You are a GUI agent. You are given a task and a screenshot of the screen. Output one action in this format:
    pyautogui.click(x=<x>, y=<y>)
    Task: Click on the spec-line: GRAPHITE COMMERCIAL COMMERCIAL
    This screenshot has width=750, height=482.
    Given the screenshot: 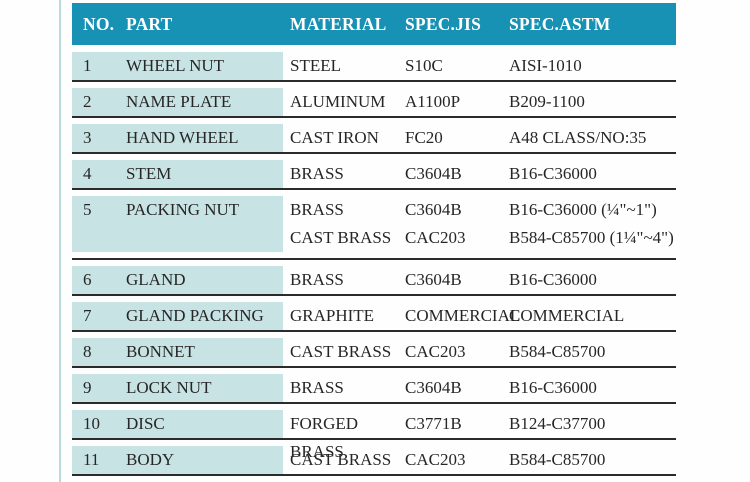 What is the action you would take?
    pyautogui.click(x=483, y=316)
    